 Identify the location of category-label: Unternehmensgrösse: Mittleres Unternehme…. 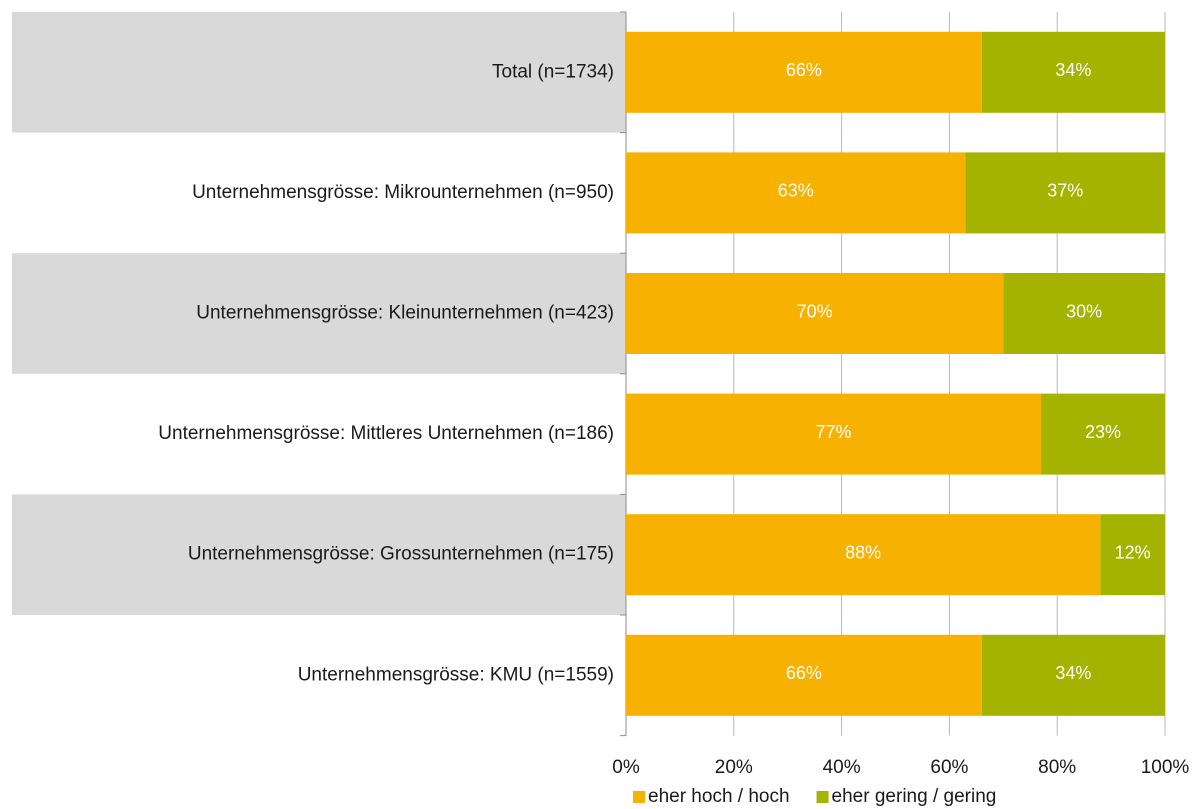
(386, 433).